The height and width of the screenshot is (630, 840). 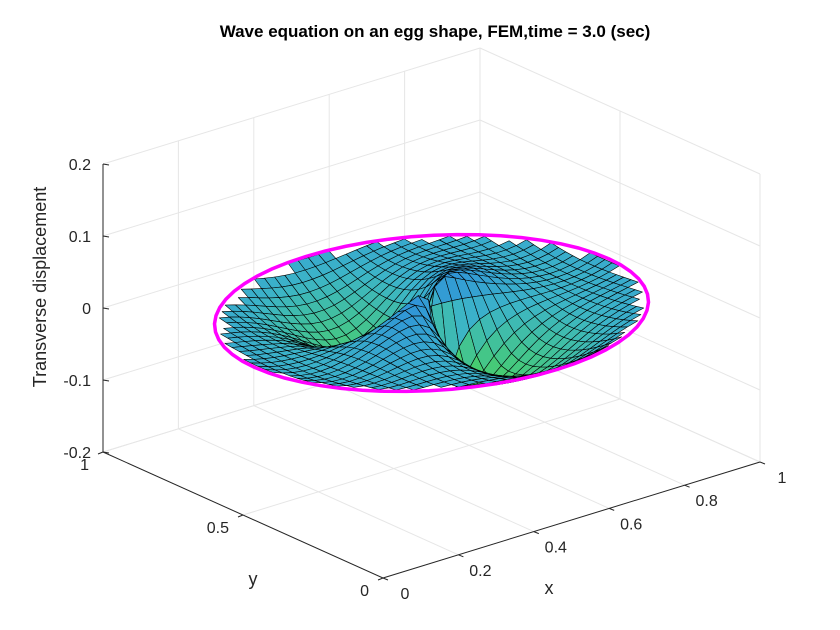 I want to click on x-tick-label: 0, so click(x=405, y=594).